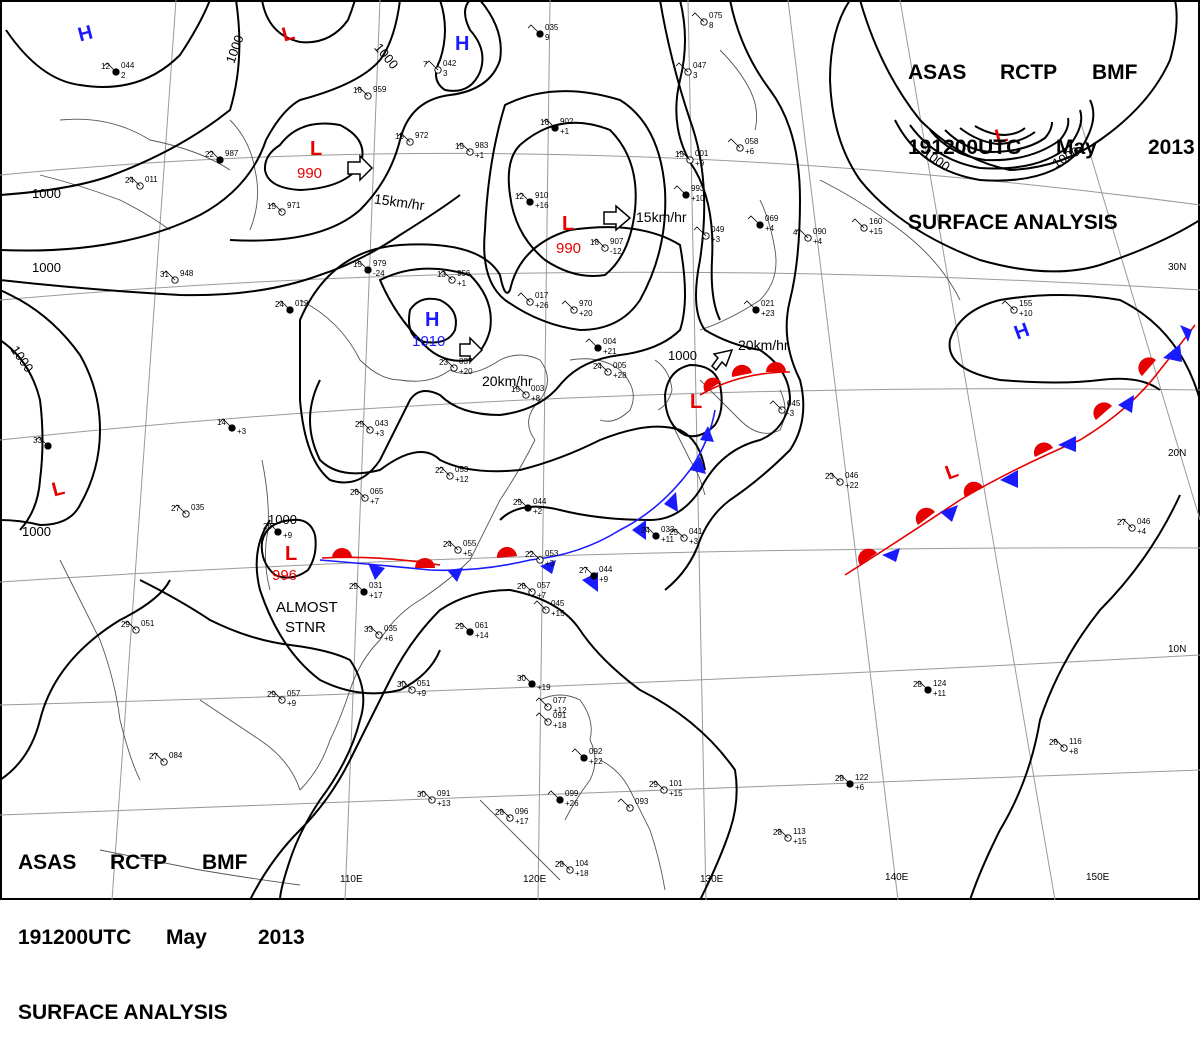  Describe the element at coordinates (305, 627) in the screenshot. I see `annotation-line2: STNR` at that location.